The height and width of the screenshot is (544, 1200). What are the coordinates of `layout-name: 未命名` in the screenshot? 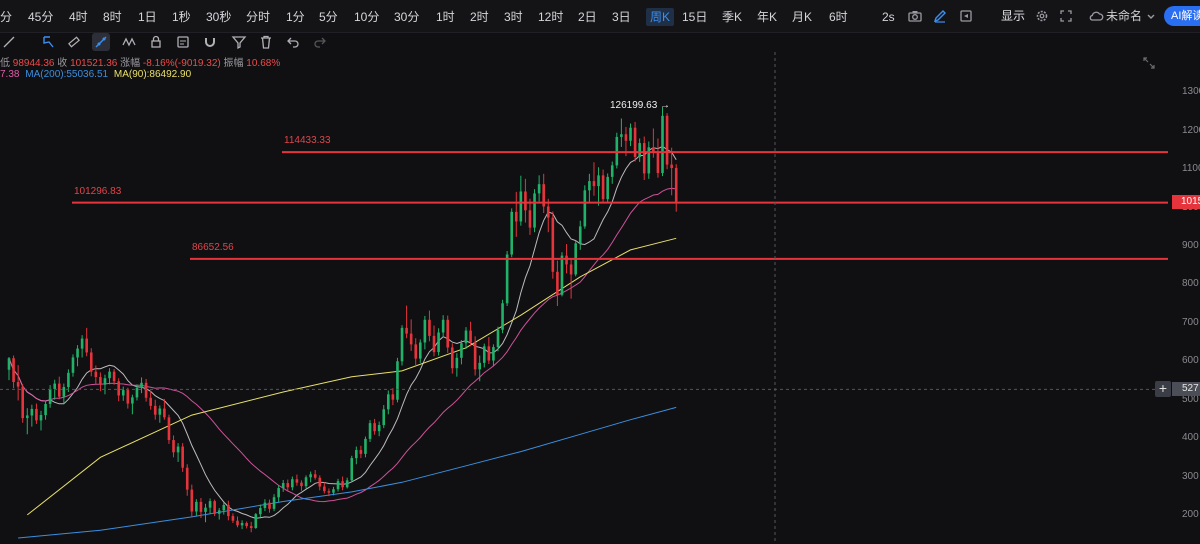 It's located at (1124, 16).